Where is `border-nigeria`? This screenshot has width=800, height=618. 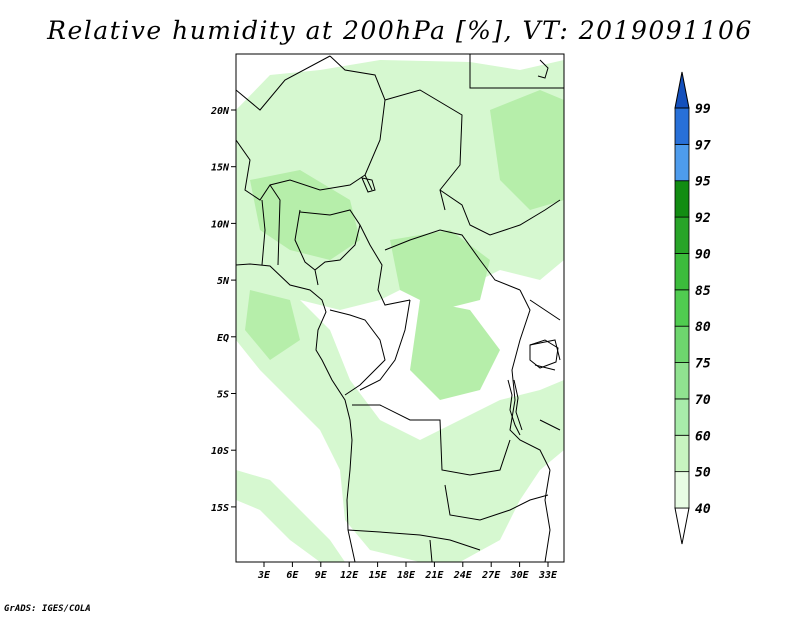 border-nigeria is located at coordinates (330, 247).